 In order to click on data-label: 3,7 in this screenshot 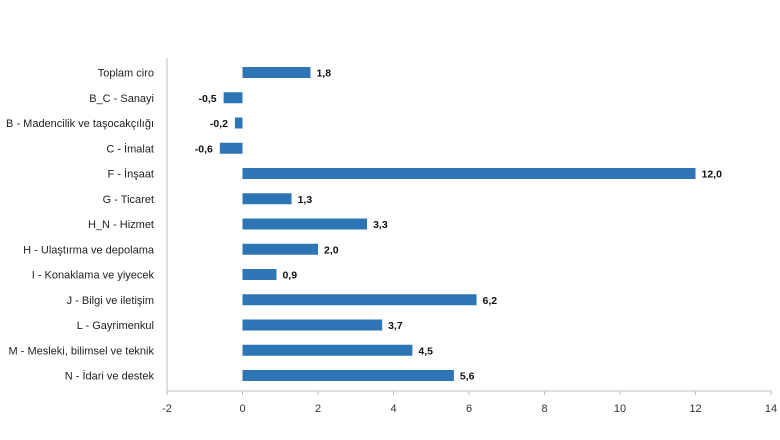, I will do `click(395, 326)`.